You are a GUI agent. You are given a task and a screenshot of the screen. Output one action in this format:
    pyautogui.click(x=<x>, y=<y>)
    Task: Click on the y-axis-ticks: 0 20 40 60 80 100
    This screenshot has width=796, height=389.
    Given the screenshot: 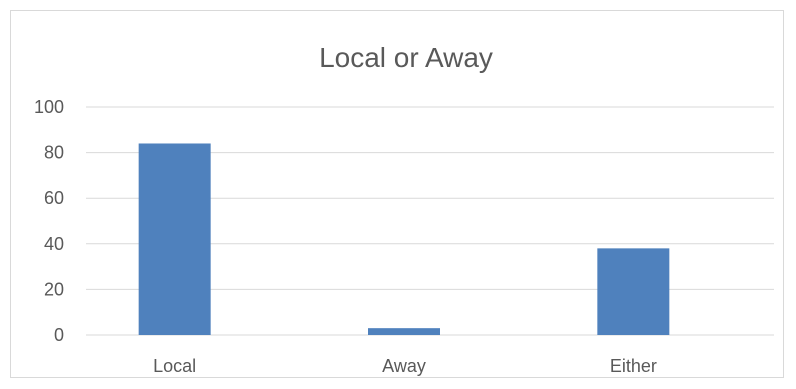 What is the action you would take?
    pyautogui.click(x=49, y=221)
    